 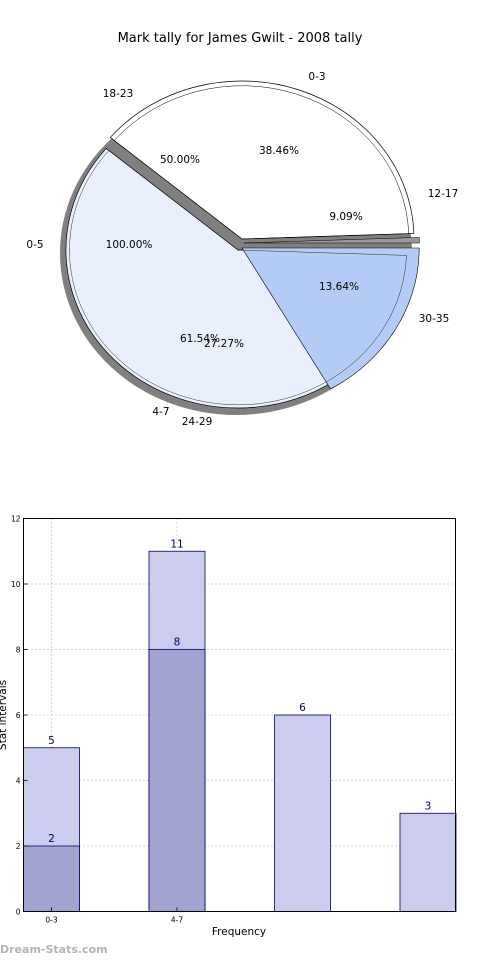 What do you see at coordinates (176, 544) in the screenshot?
I see `bar-value-label: 11` at bounding box center [176, 544].